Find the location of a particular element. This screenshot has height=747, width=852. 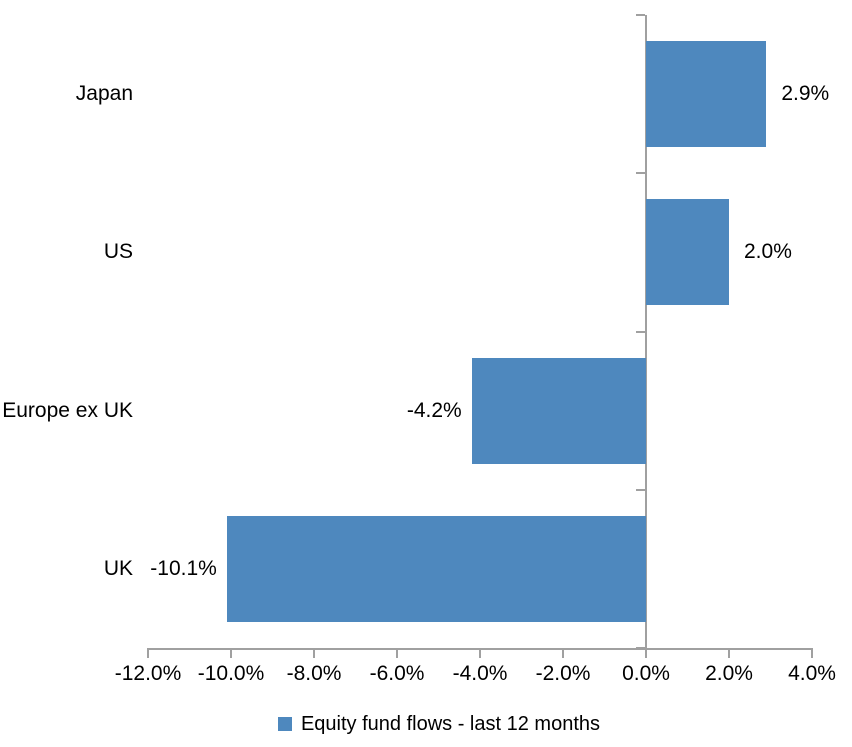

data-label: 2.9% is located at coordinates (805, 94).